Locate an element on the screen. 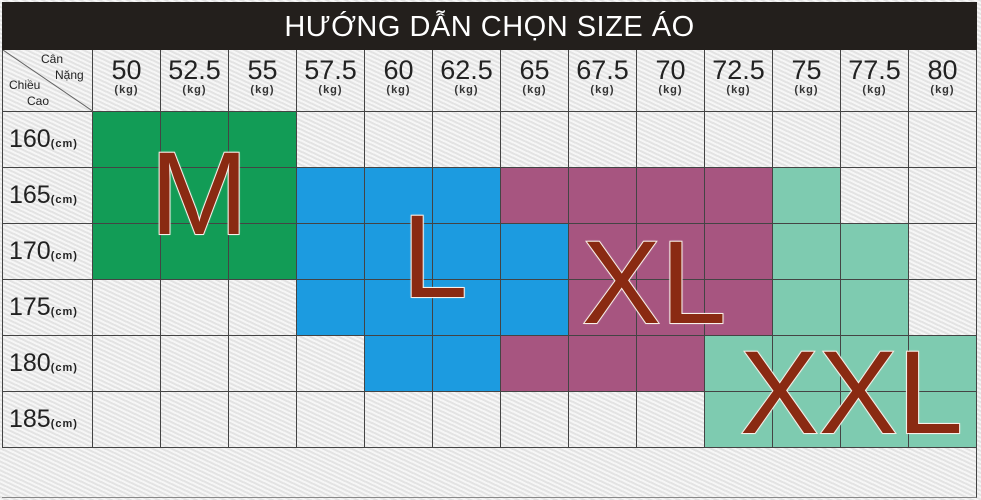 The height and width of the screenshot is (500, 981). corner-header: Cân Nặng Chiều Cao is located at coordinates (48, 81).